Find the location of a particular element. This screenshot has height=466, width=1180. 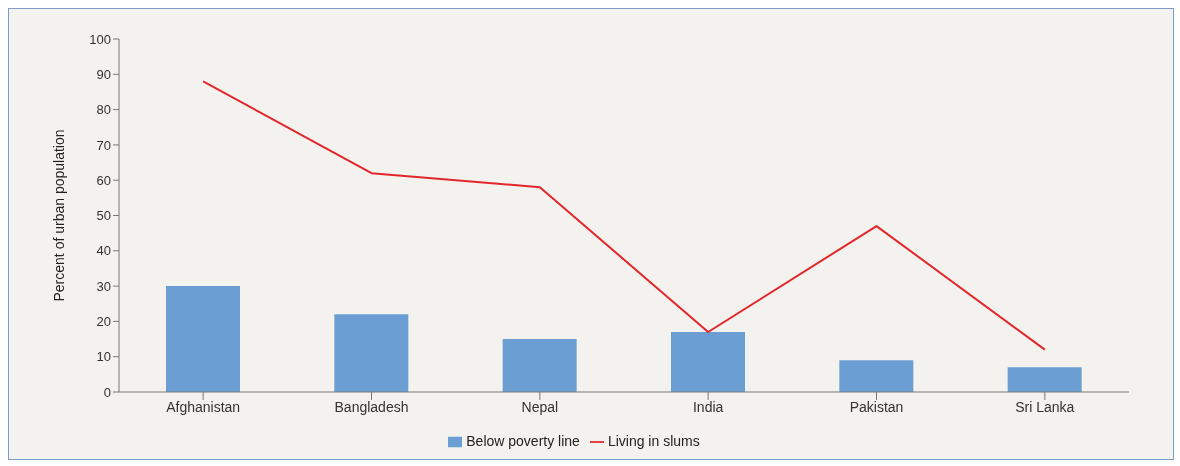

y-tick-label: 30 is located at coordinates (103, 286).